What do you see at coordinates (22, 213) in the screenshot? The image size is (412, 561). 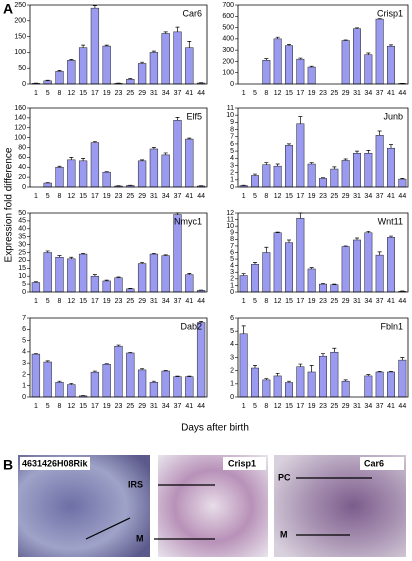 I see `y-tick-label: 50` at bounding box center [22, 213].